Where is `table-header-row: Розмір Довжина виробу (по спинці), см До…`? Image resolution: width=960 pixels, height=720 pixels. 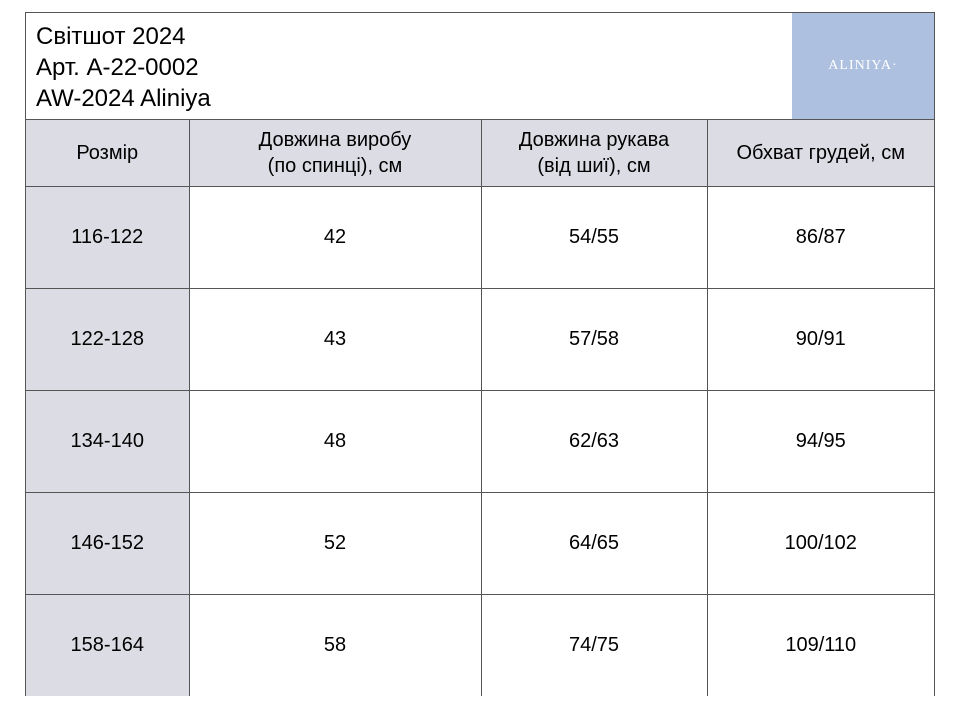 table-header-row: Розмір Довжина виробу (по спинці), см До… is located at coordinates (480, 153).